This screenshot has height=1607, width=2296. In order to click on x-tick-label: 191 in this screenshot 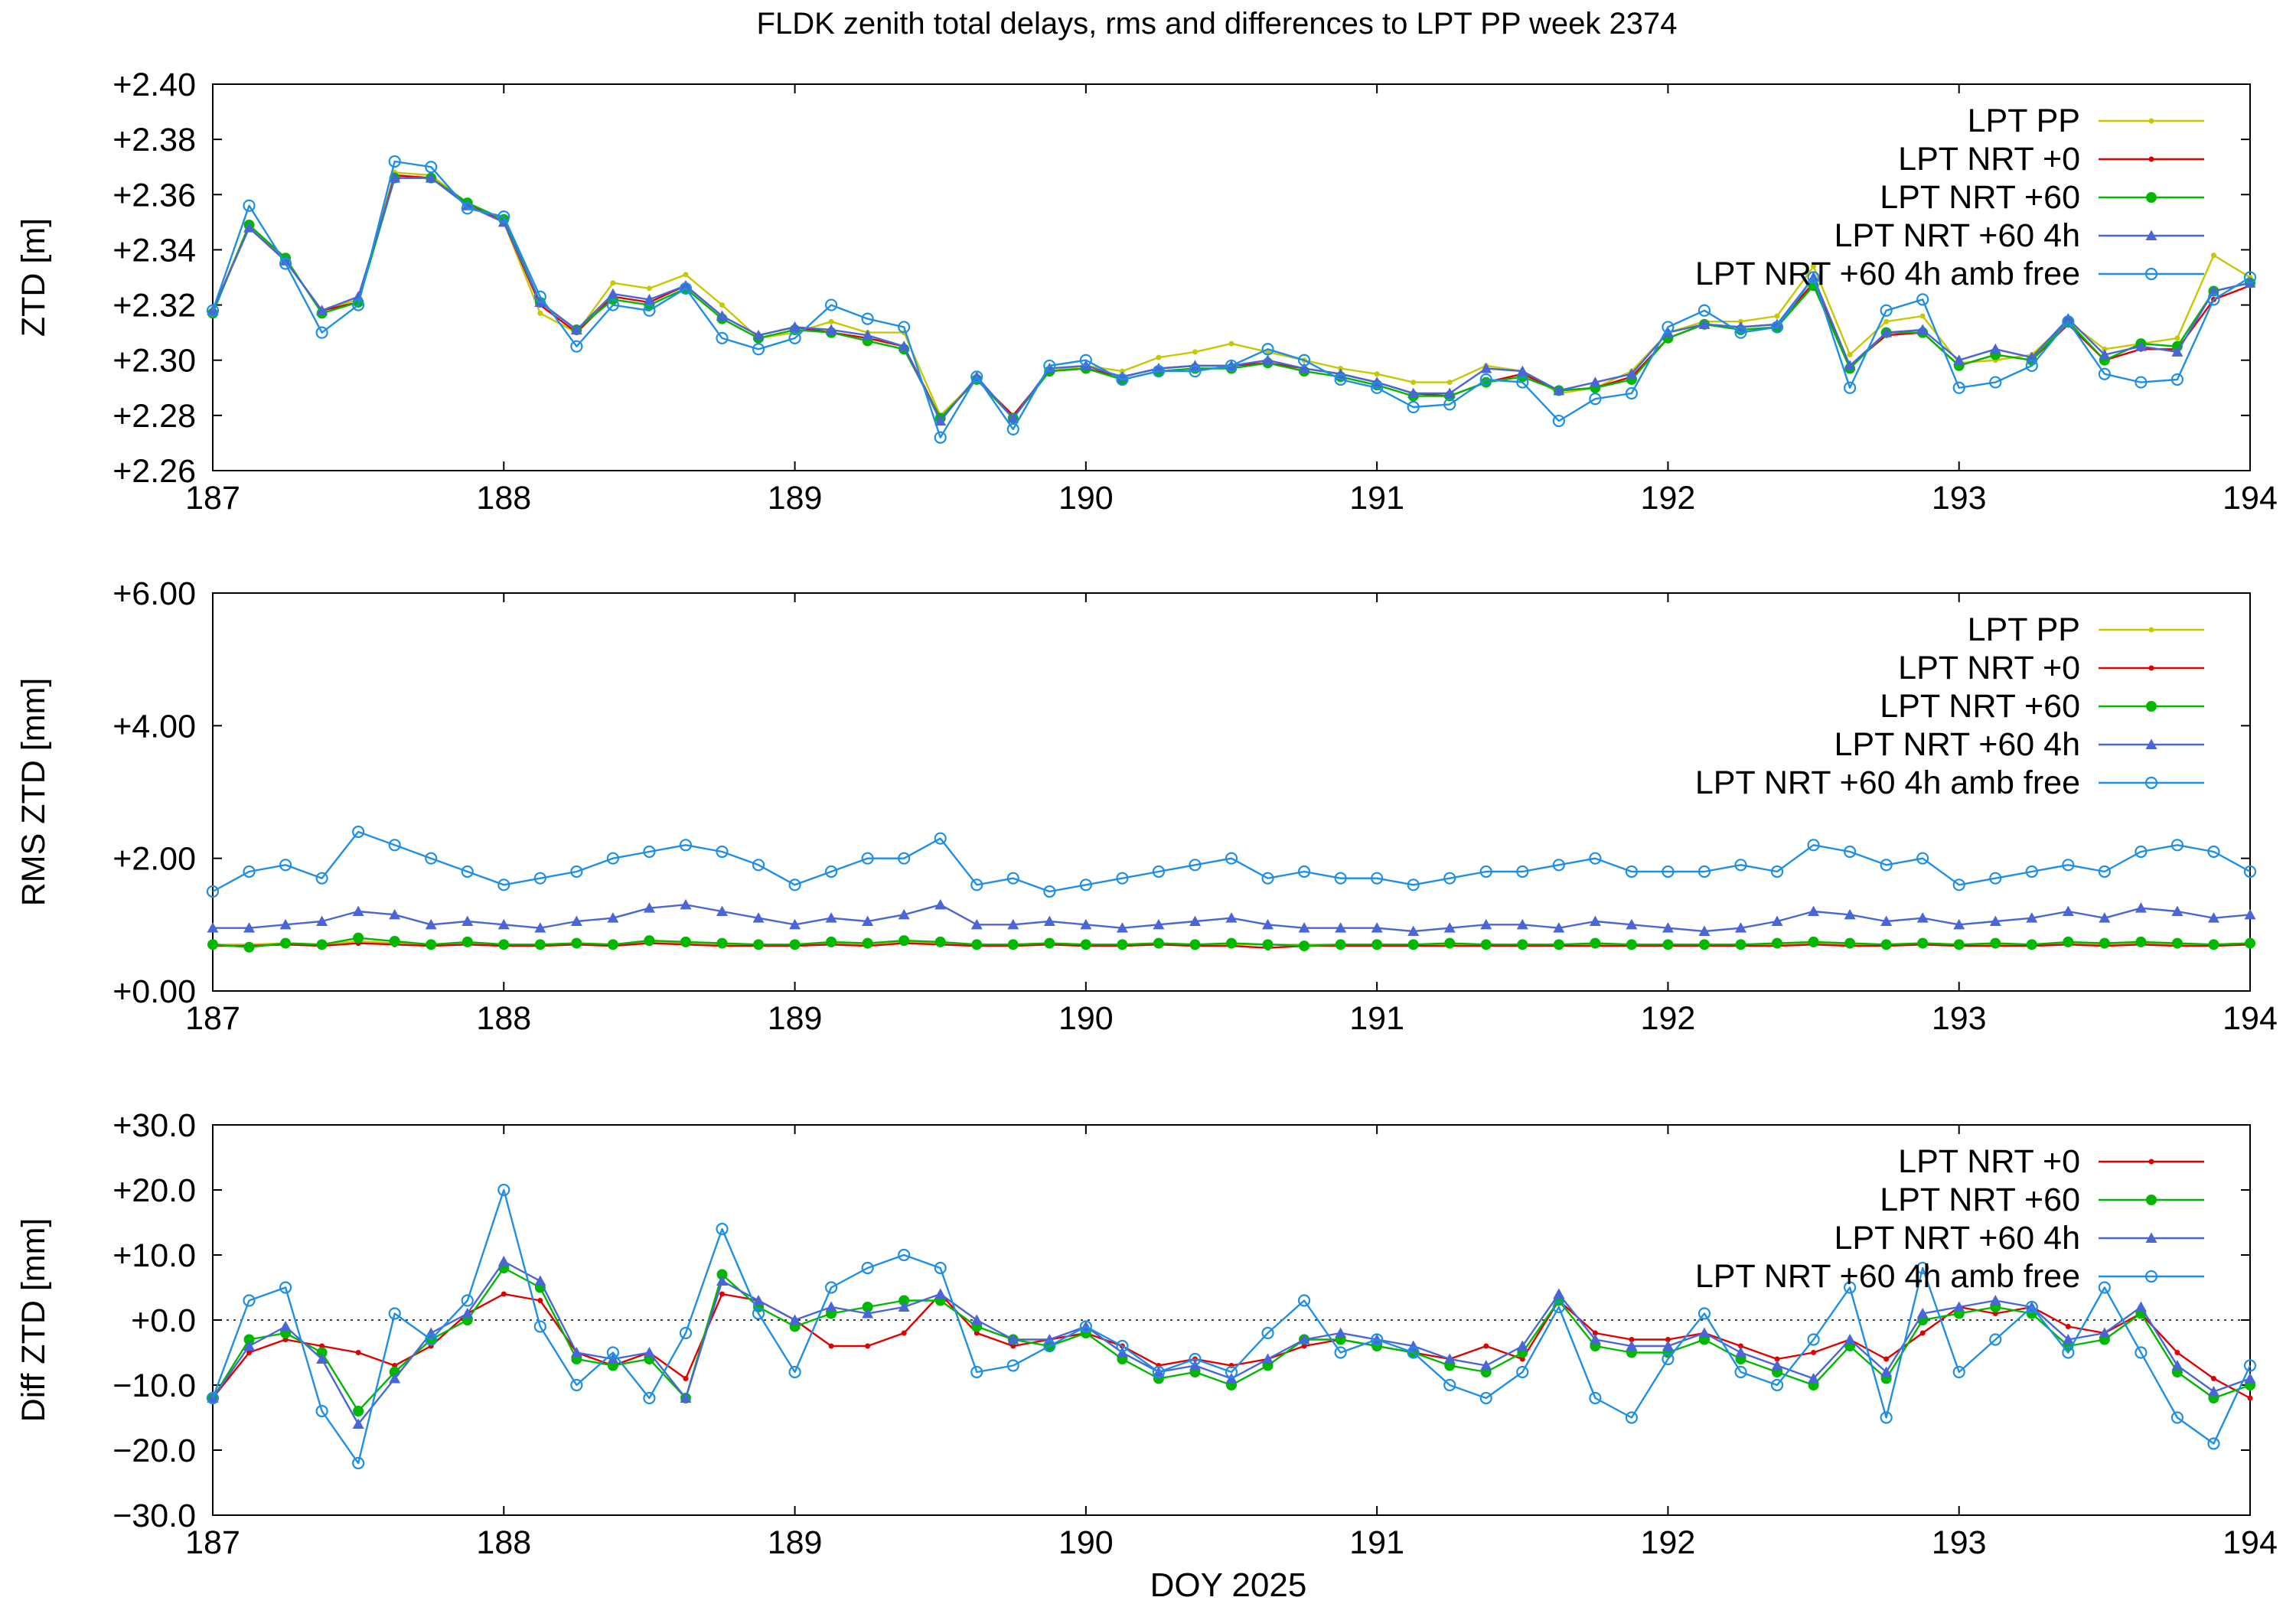, I will do `click(1376, 1542)`.